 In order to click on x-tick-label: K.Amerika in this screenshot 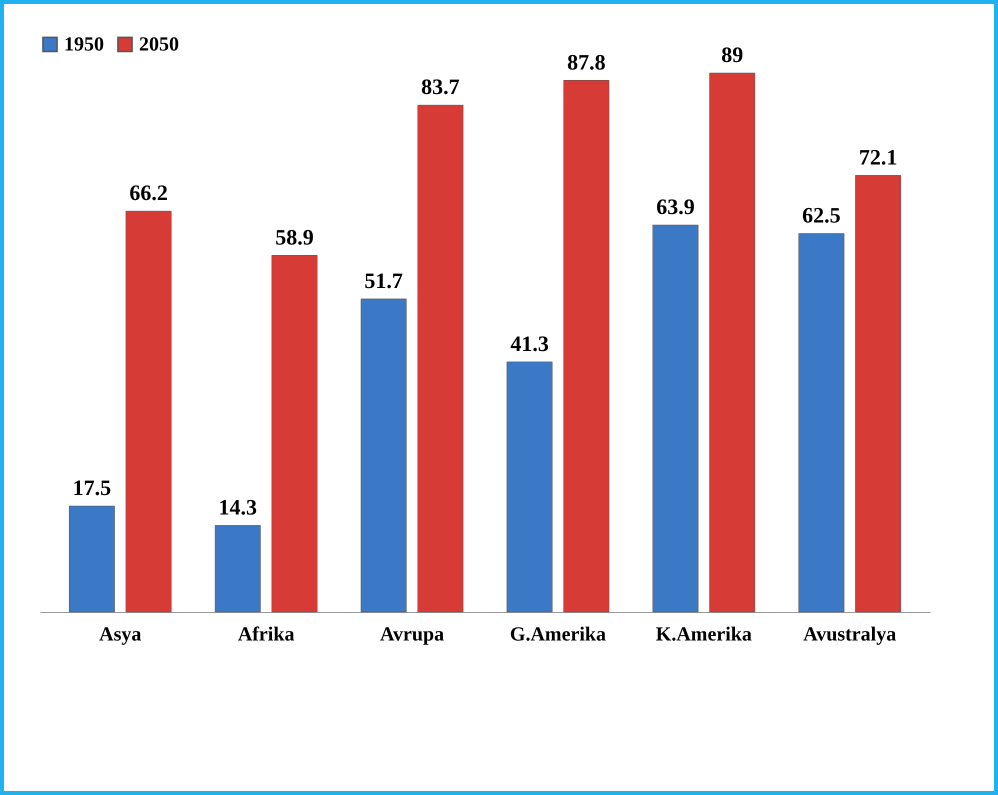, I will do `click(704, 635)`.